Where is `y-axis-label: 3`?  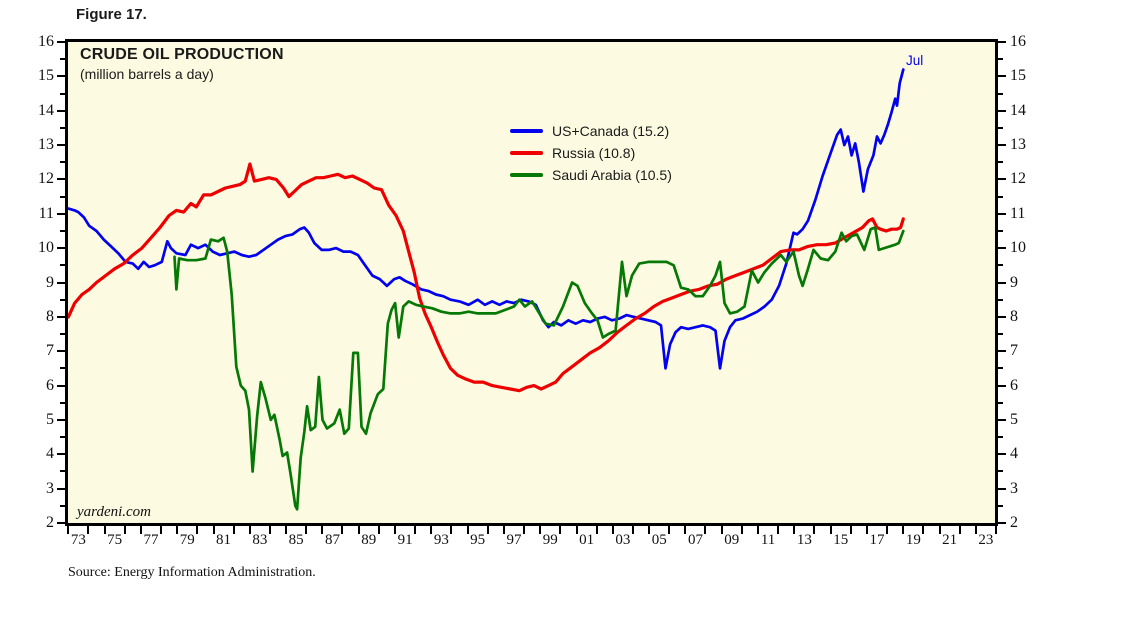 y-axis-label: 3 is located at coordinates (50, 488).